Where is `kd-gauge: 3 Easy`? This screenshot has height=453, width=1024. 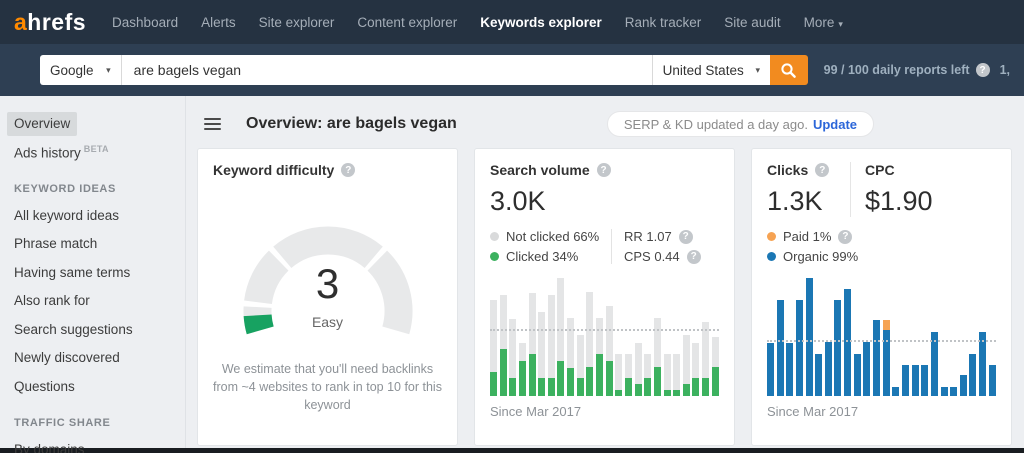 kd-gauge: 3 Easy is located at coordinates (328, 282).